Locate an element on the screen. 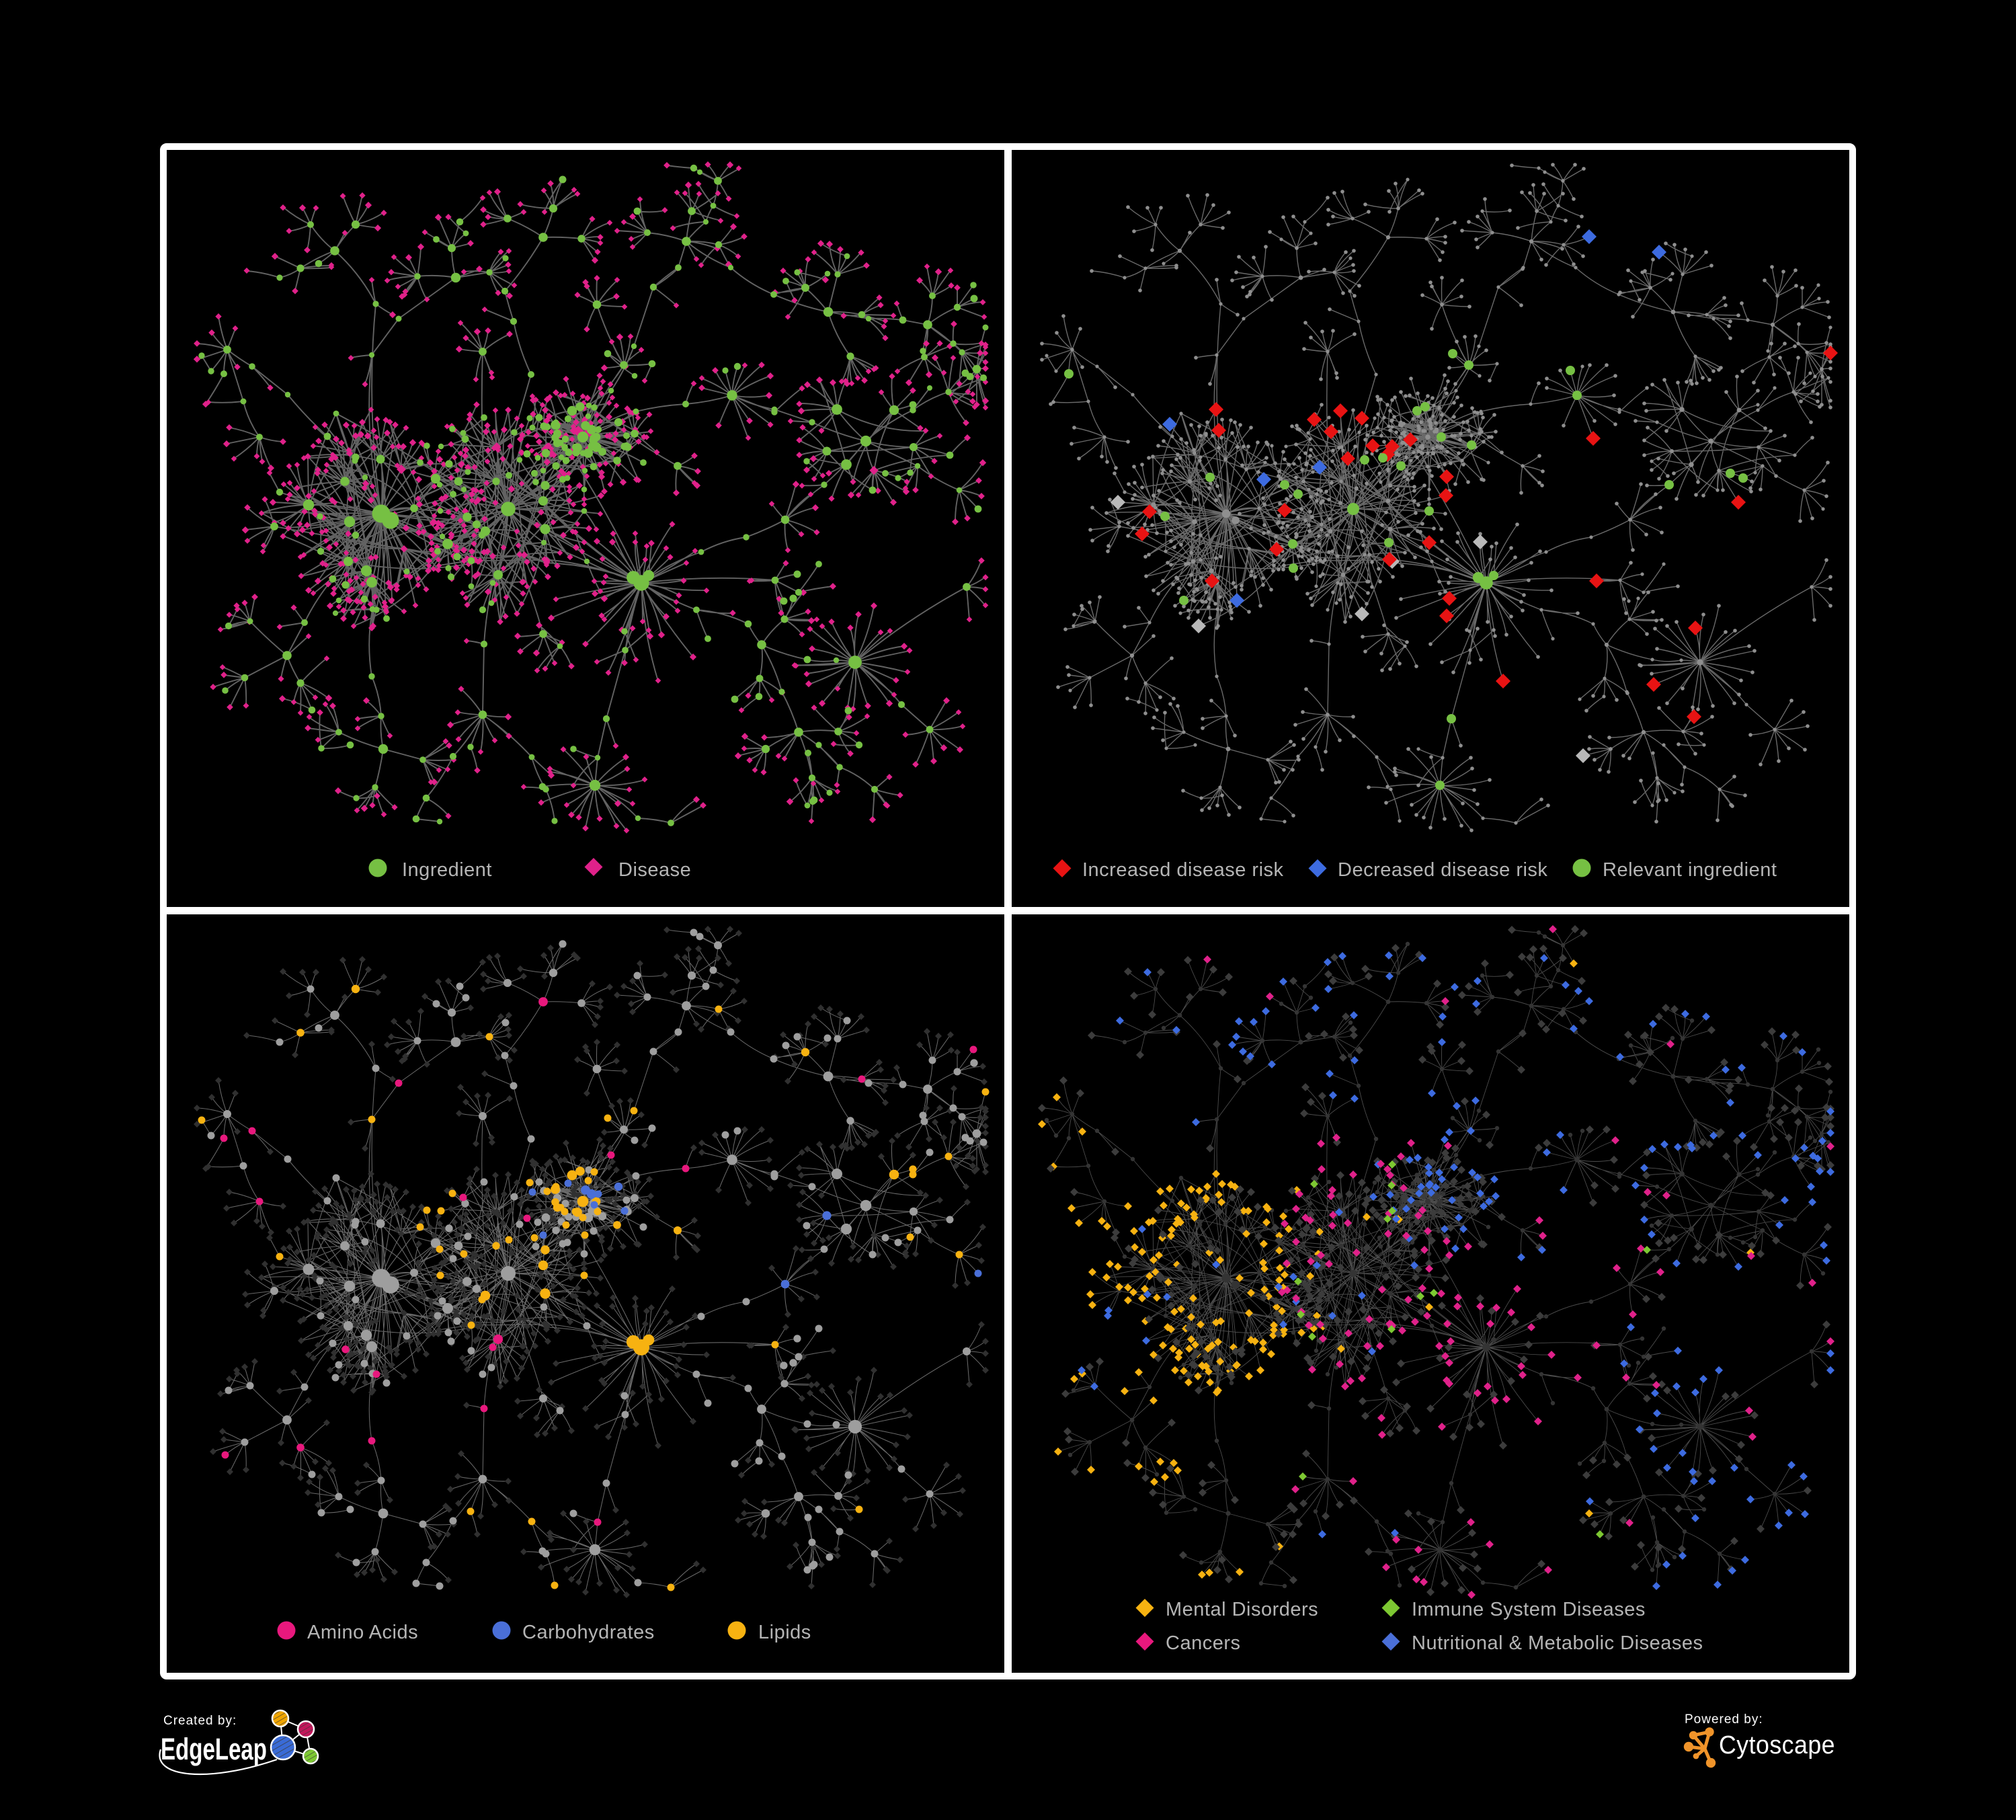 The width and height of the screenshot is (2016, 1820). svg-text: Ingredient is located at coordinates (447, 870).